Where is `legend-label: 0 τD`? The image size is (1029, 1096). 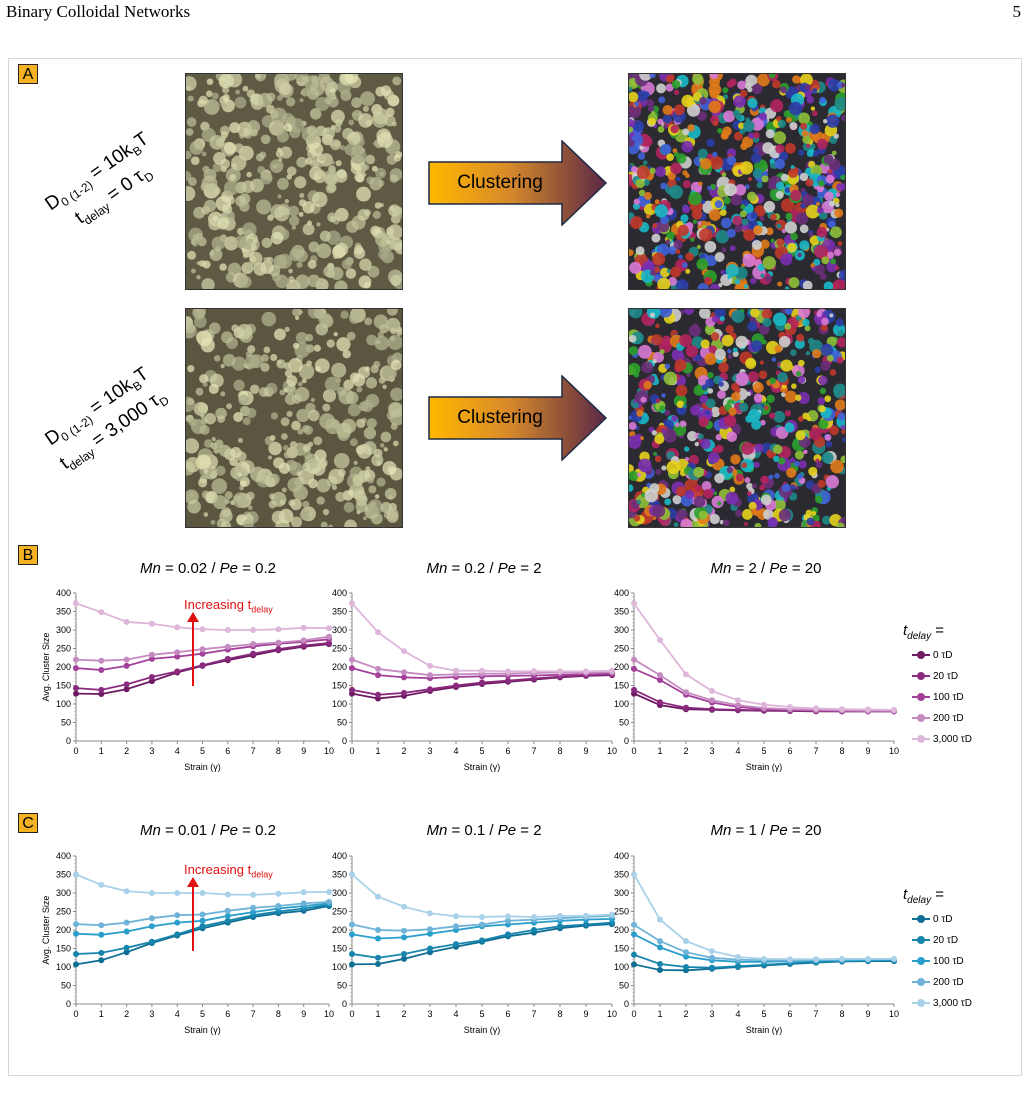
legend-label: 0 τD is located at coordinates (943, 655).